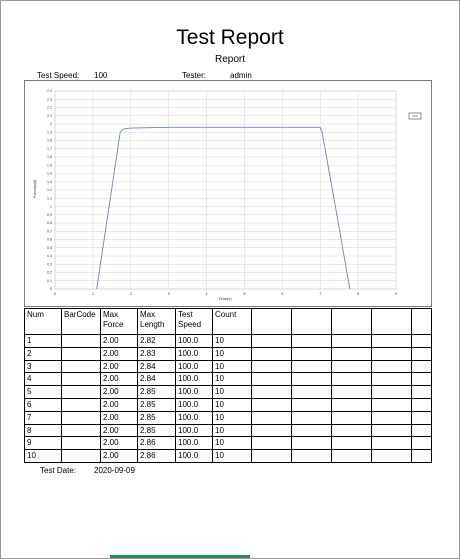 The height and width of the screenshot is (559, 460). I want to click on table-row: 2 2.00 2.83 100.0 10, so click(228, 353).